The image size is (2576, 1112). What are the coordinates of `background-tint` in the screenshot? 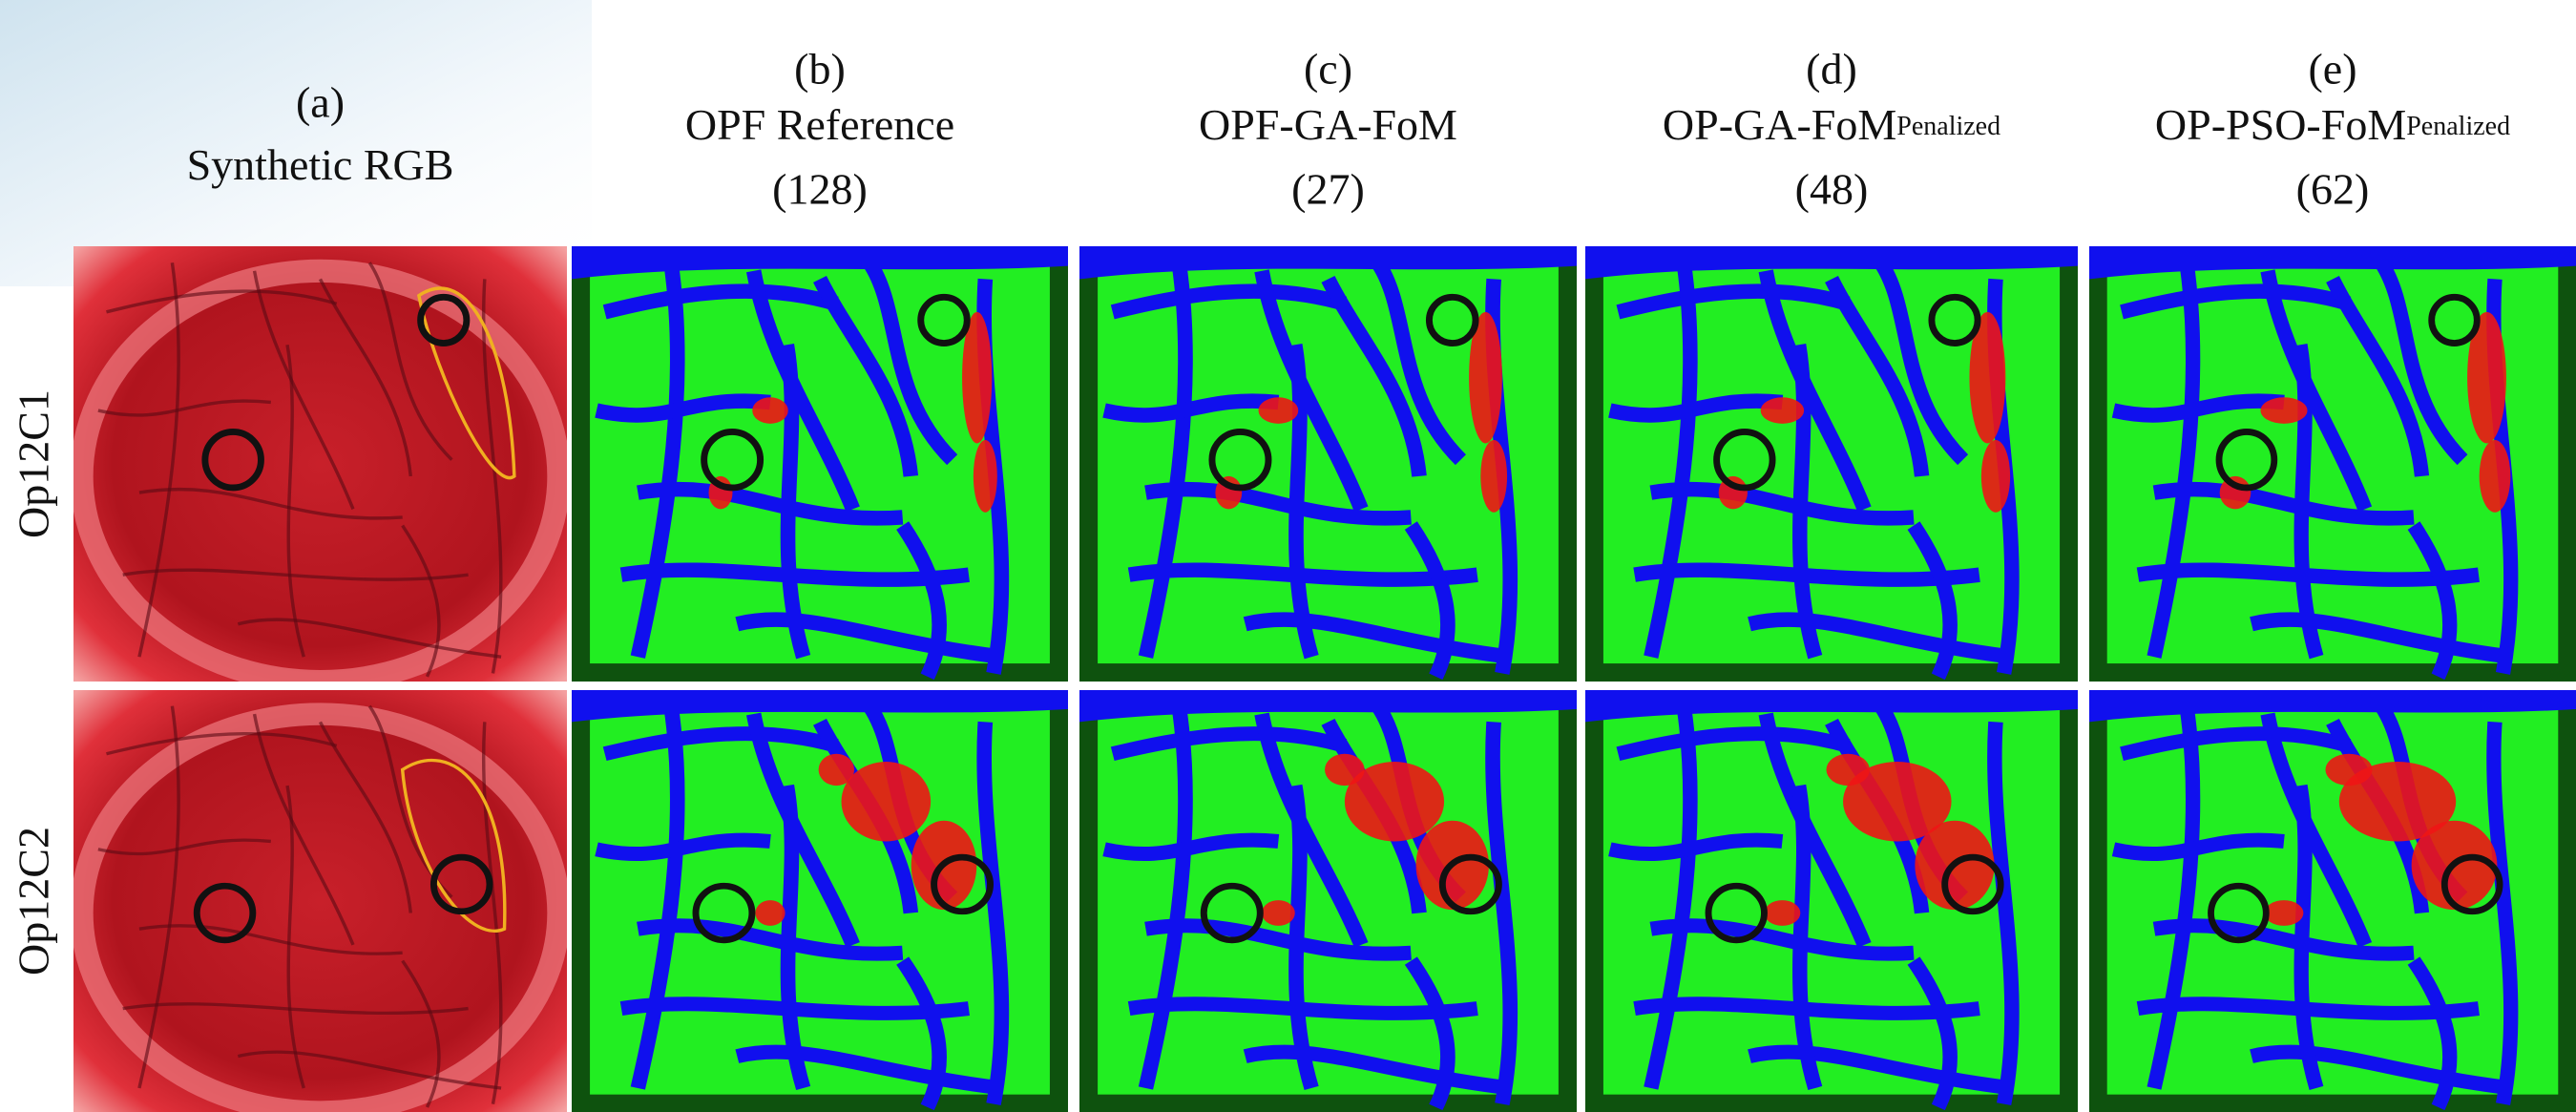 It's located at (296, 143).